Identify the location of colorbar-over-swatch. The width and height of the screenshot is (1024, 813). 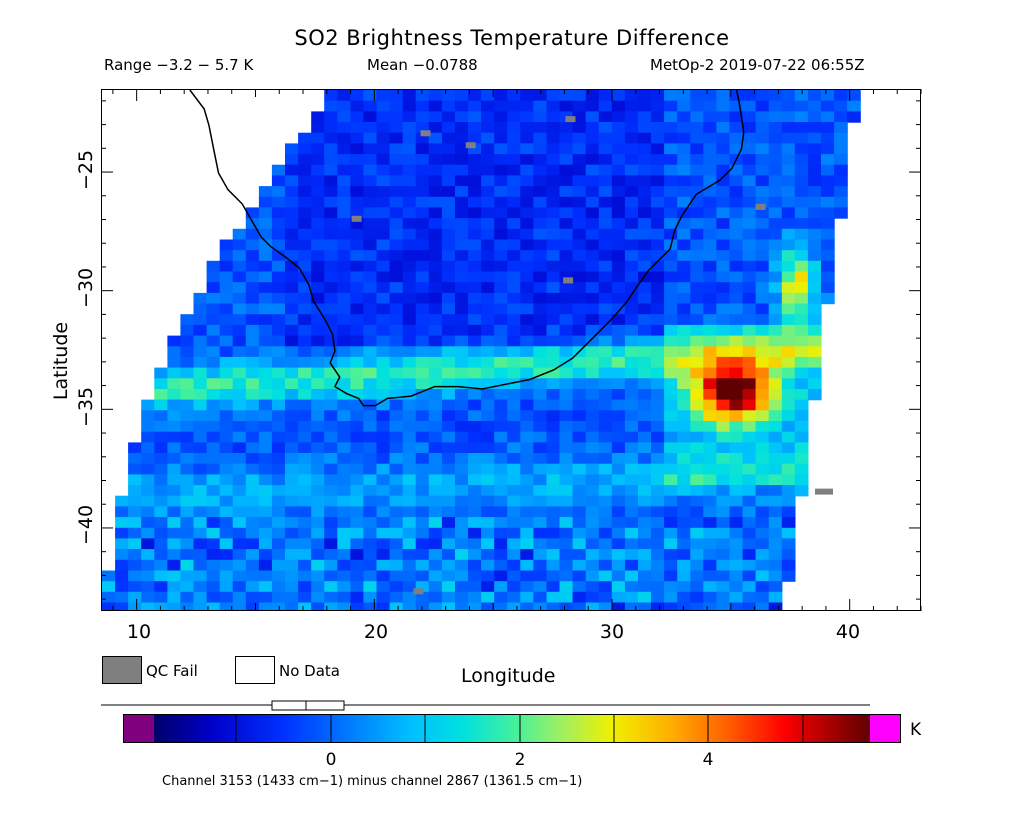
(885, 728).